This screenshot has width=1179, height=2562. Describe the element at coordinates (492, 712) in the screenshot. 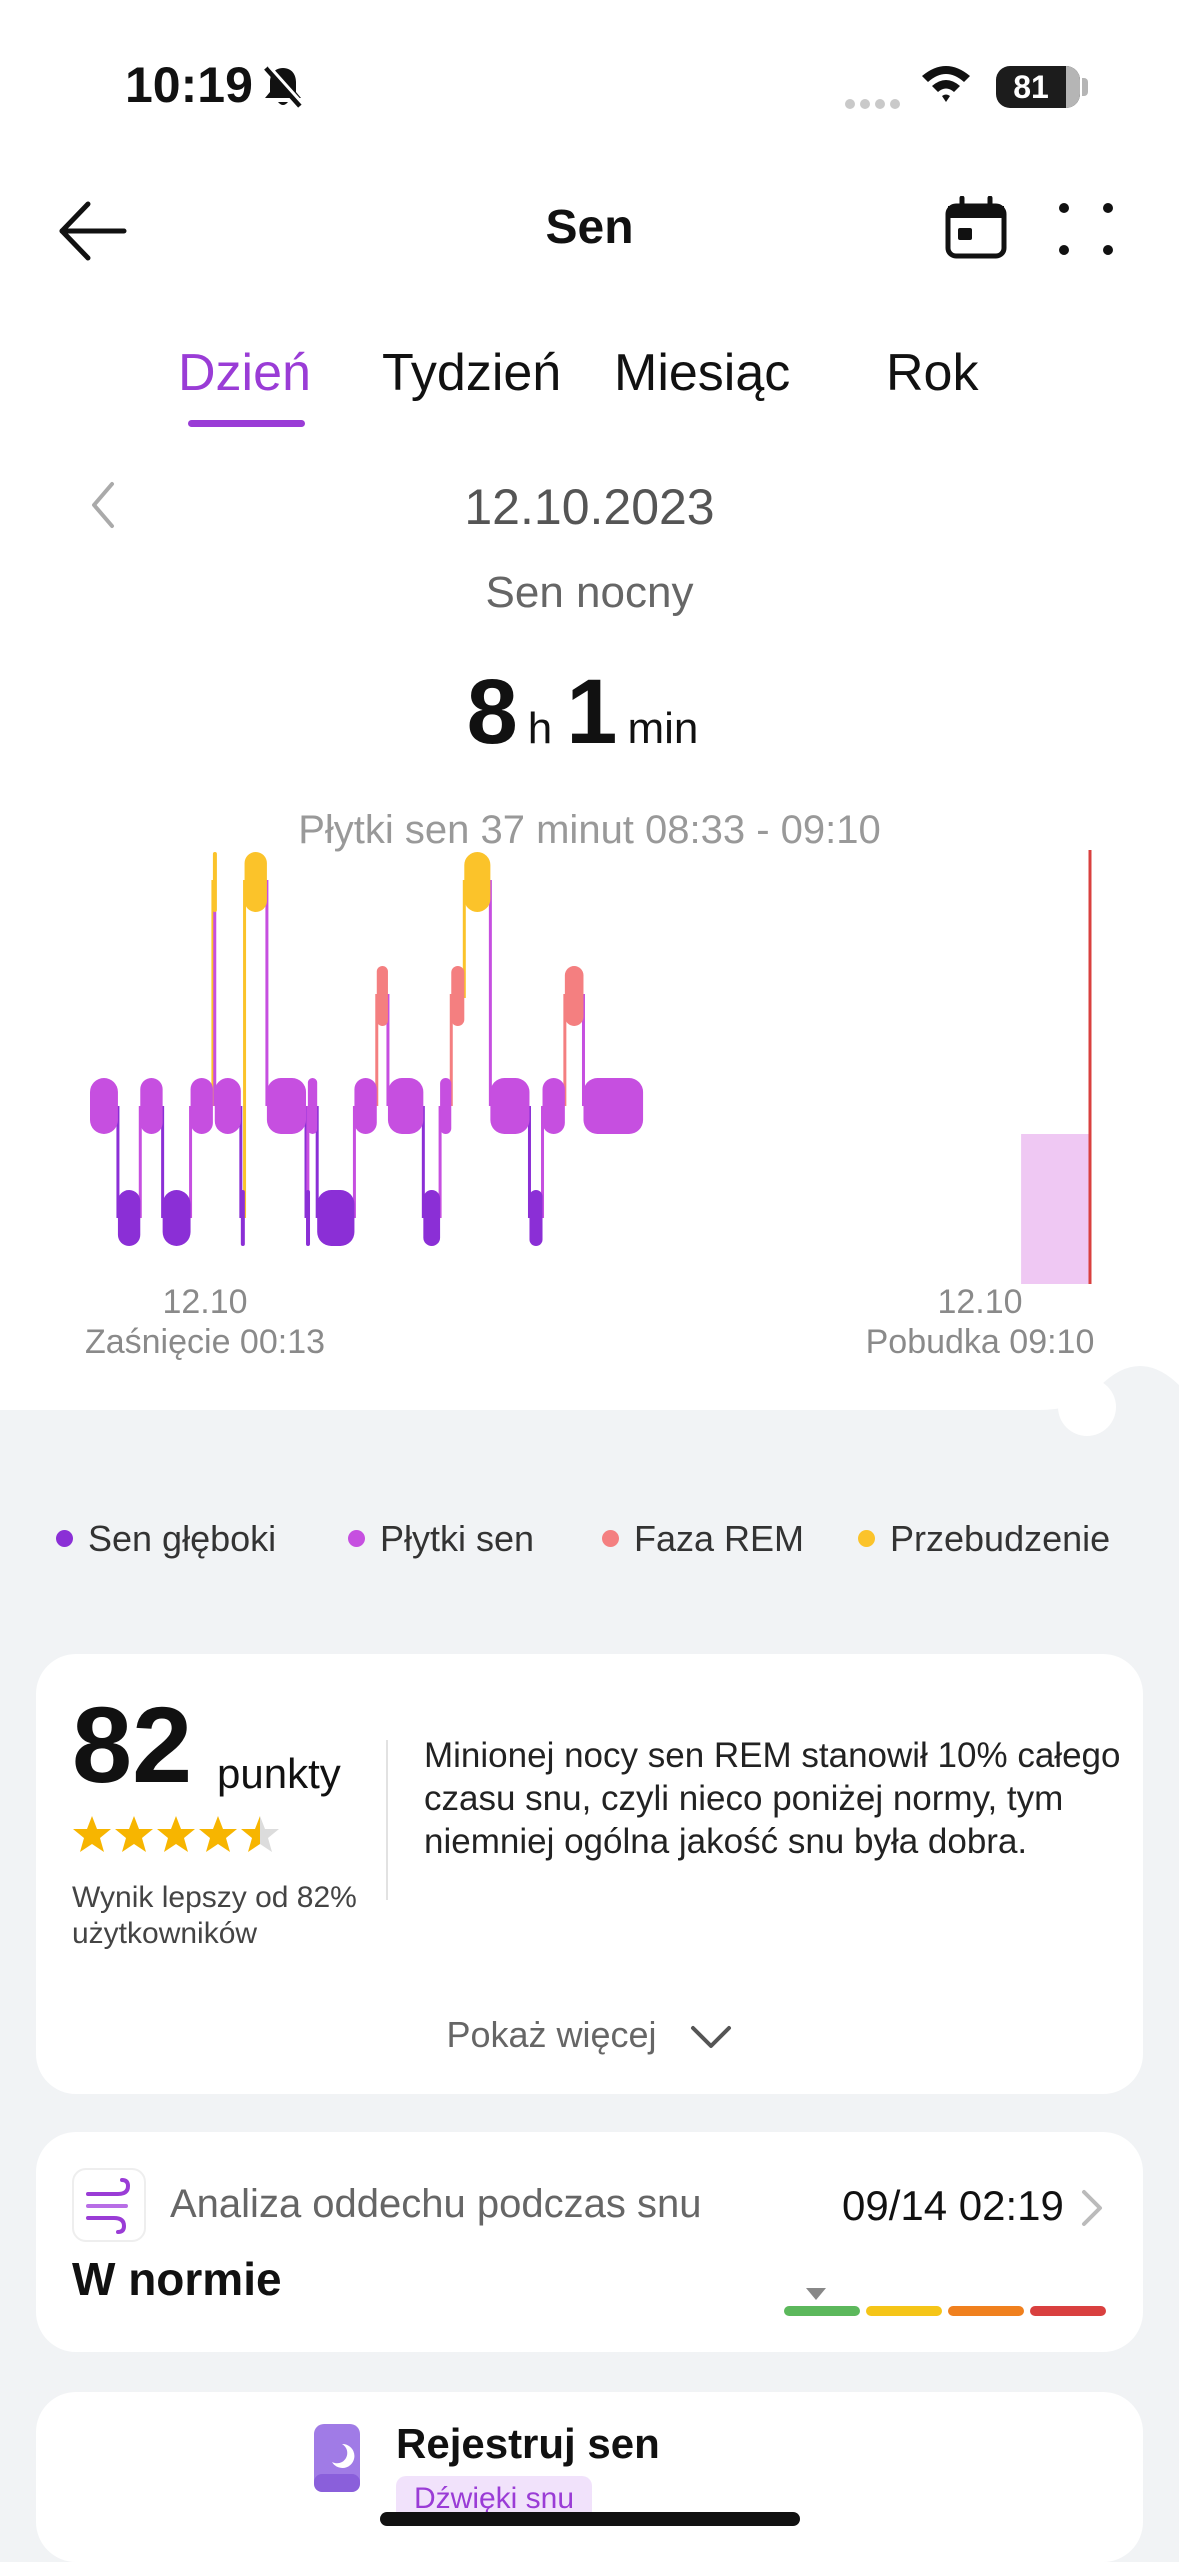

I see `duration-hours: 8` at that location.